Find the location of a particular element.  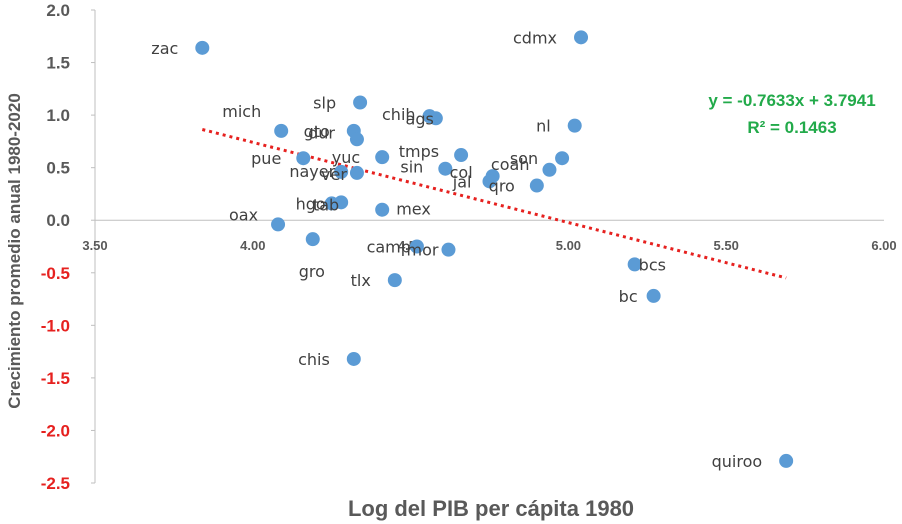

point-label-bcs: bcs is located at coordinates (652, 264).